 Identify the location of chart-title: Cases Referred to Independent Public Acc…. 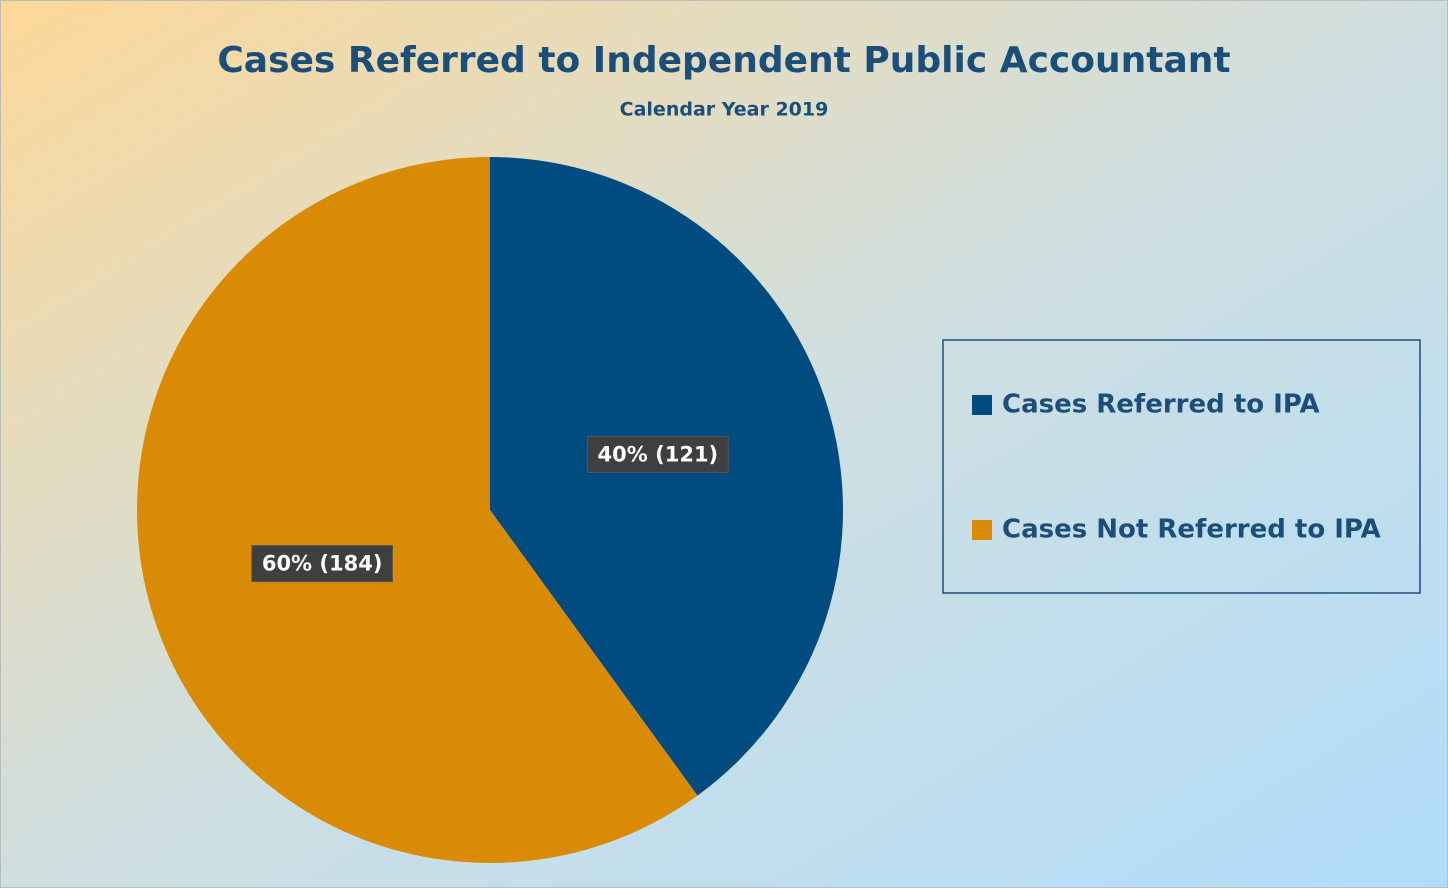
(723, 60).